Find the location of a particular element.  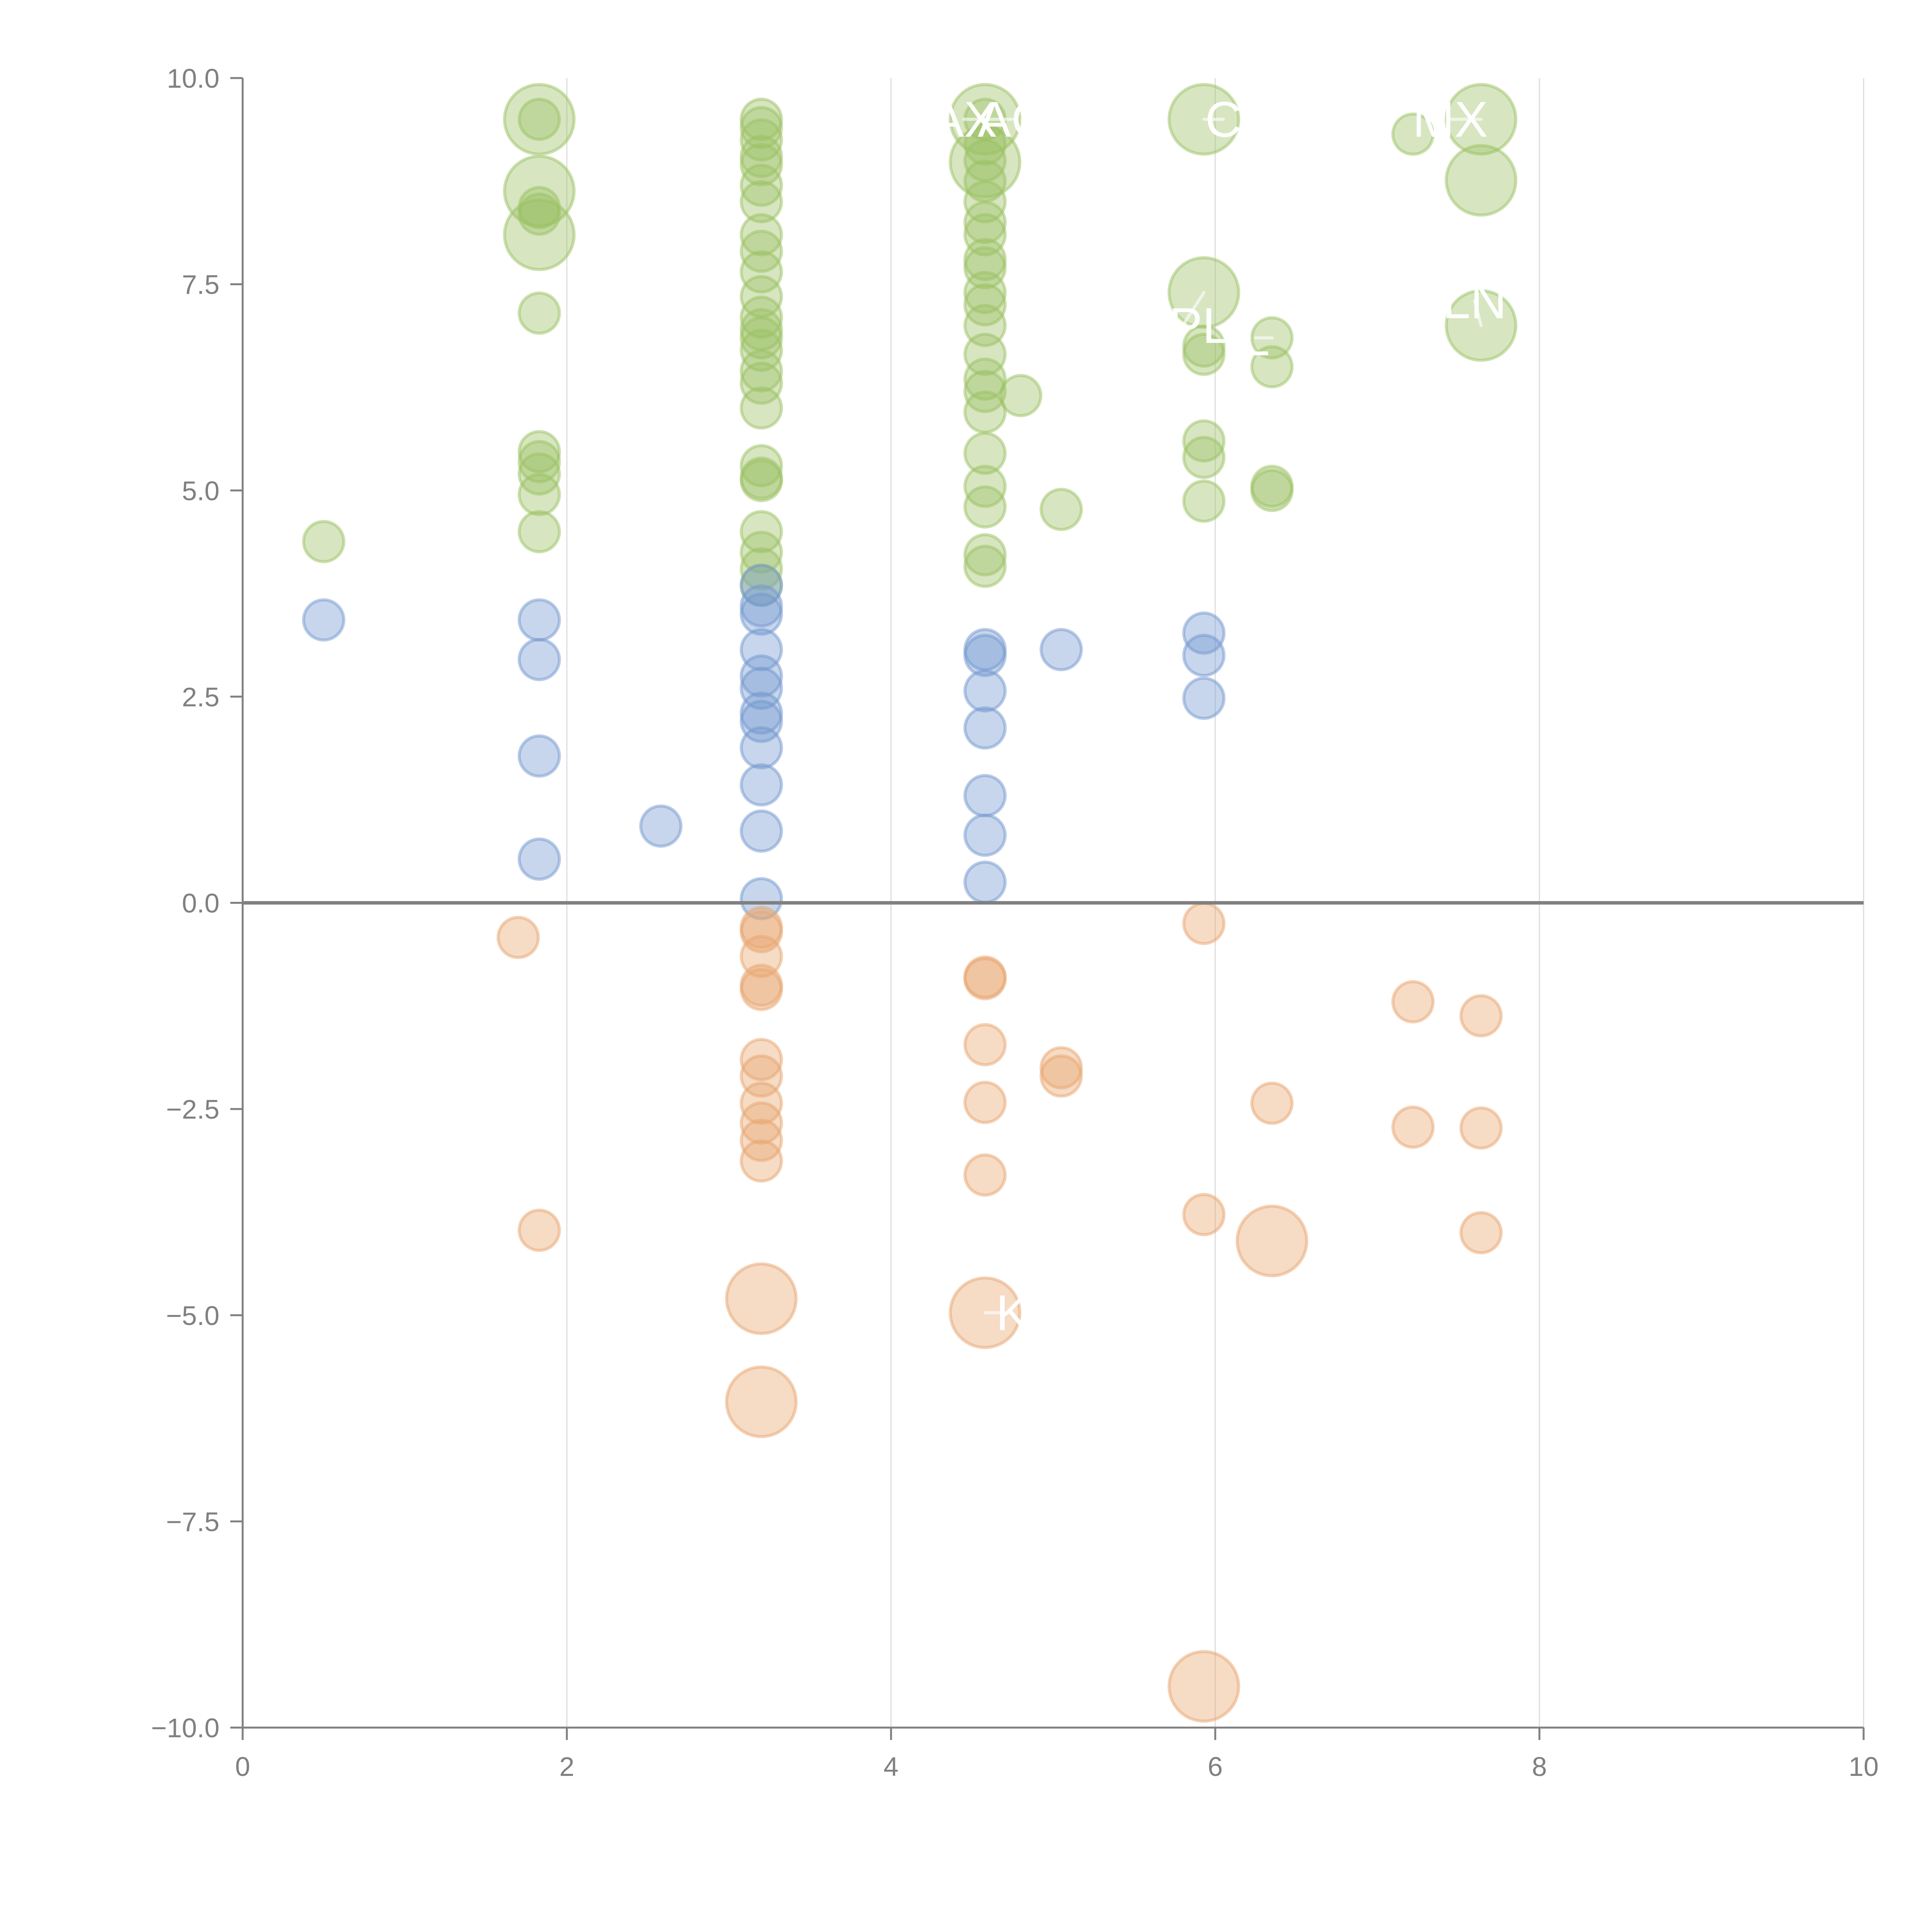

y-tick-label: 5.0 is located at coordinates (200, 491).